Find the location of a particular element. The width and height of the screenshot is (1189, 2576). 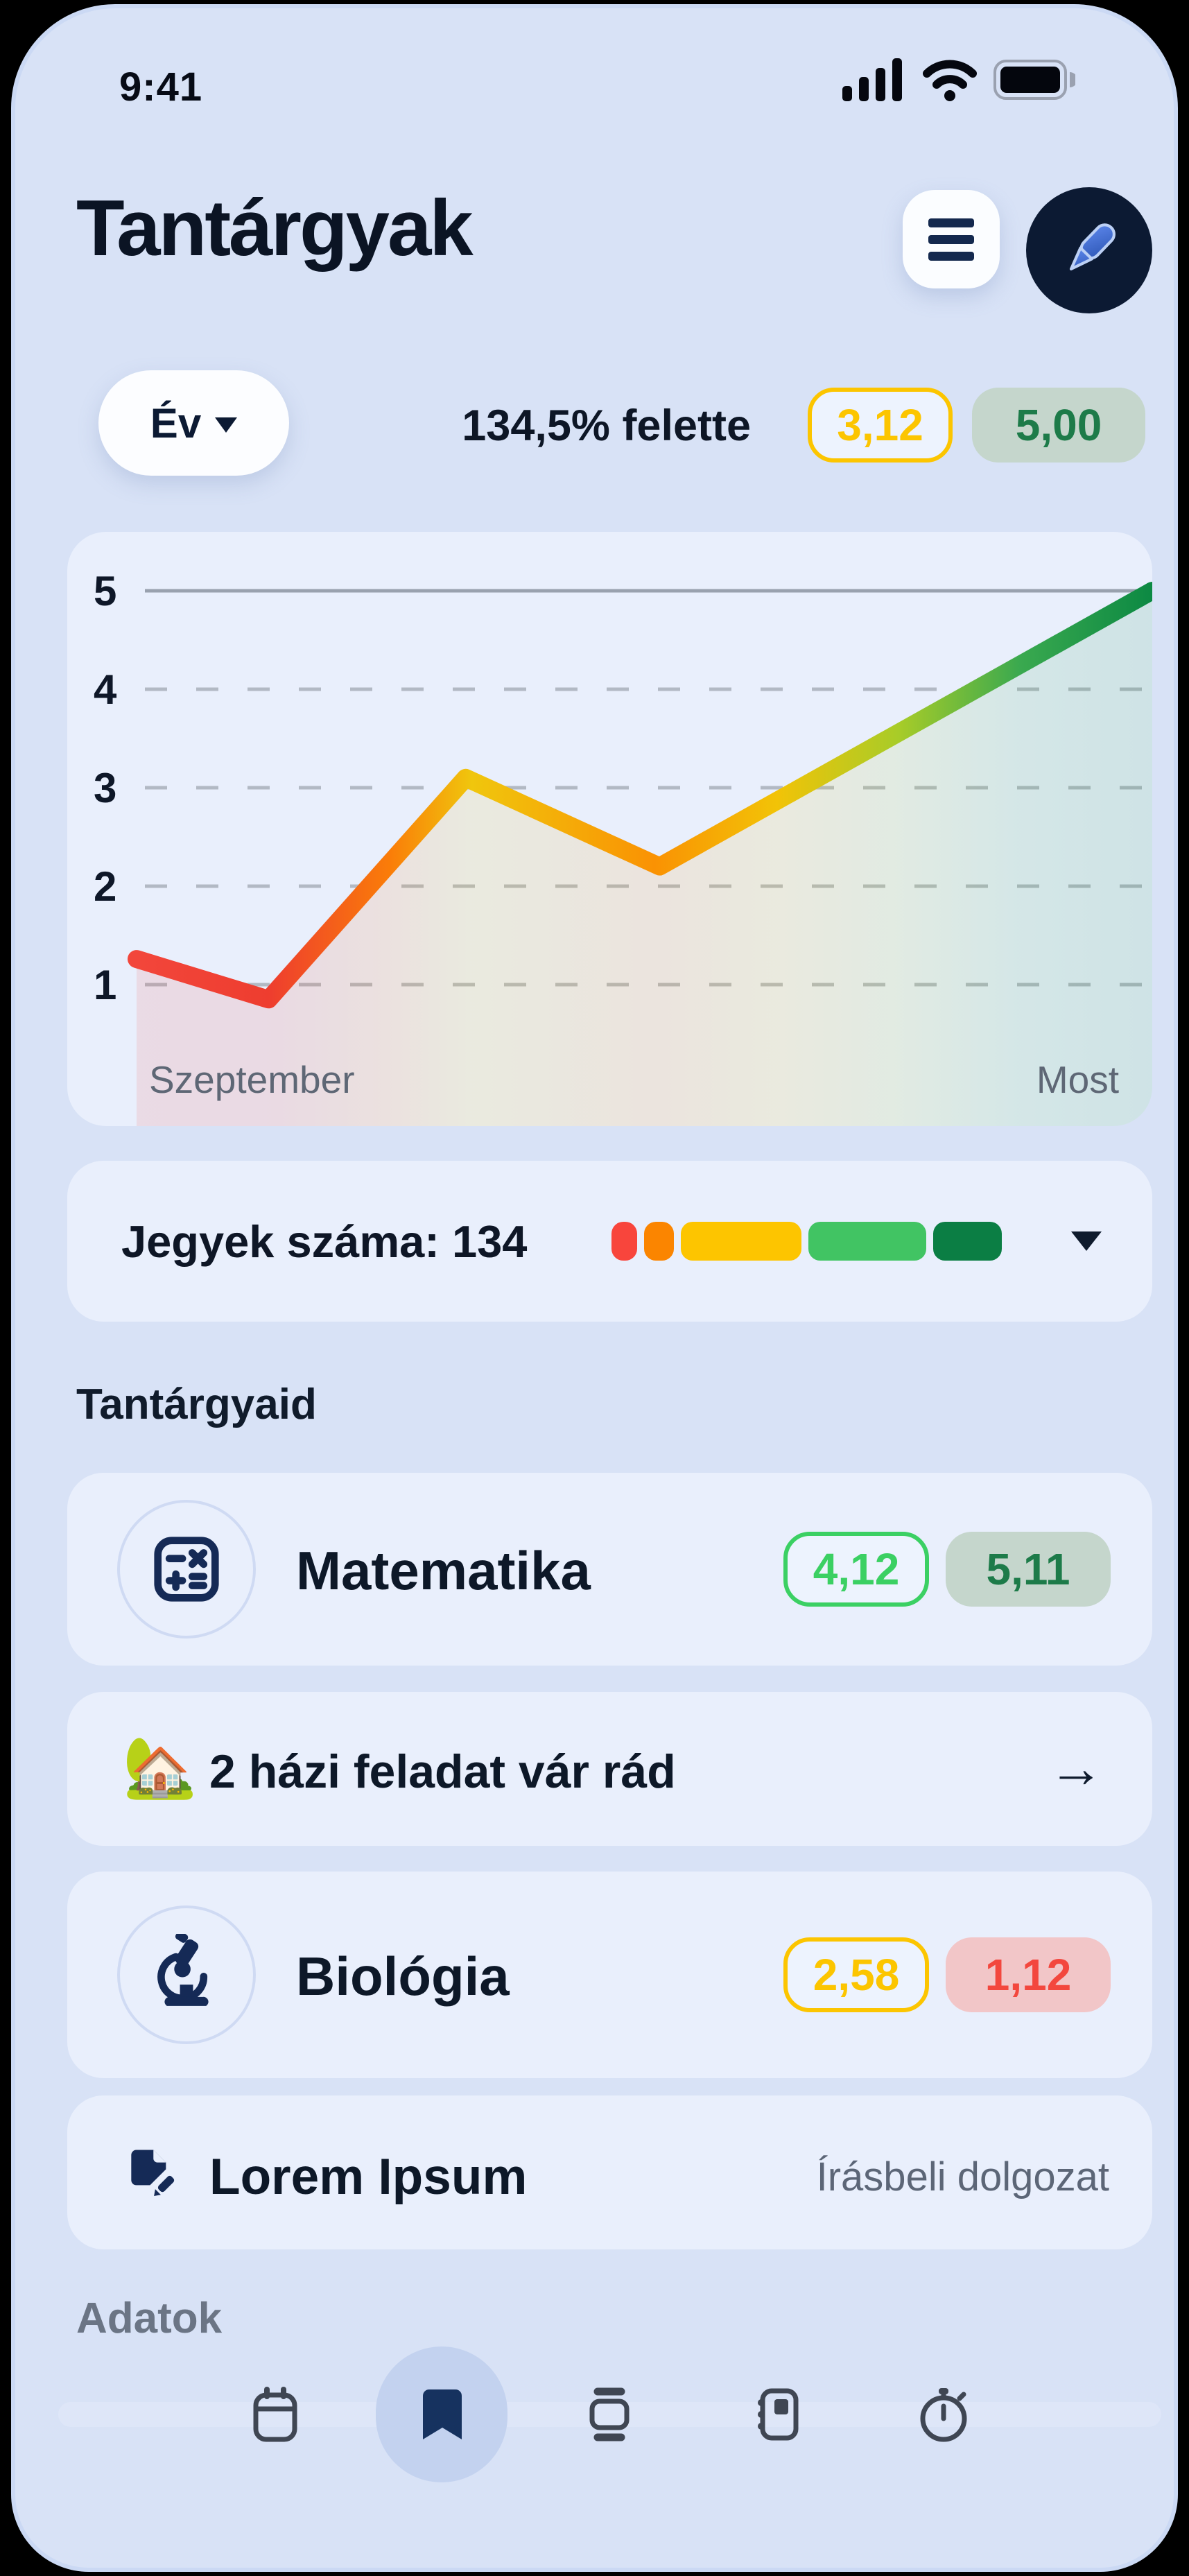

homework-card: 🏡 2 házi feladat vár rád → is located at coordinates (610, 1769).